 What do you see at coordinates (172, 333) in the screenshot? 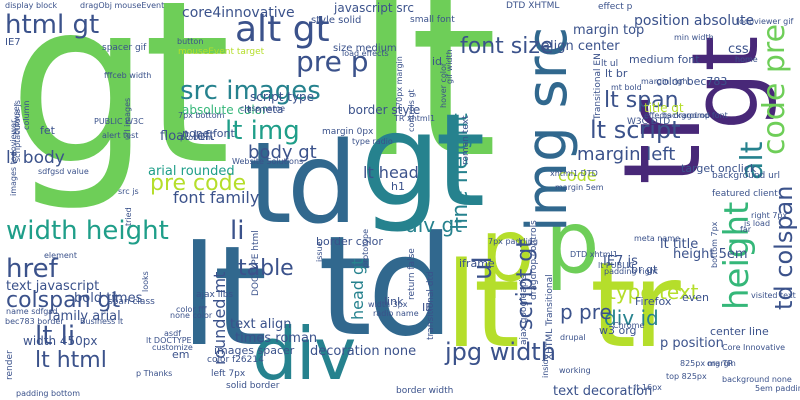
I see `cloud-word: asdf` at bounding box center [172, 333].